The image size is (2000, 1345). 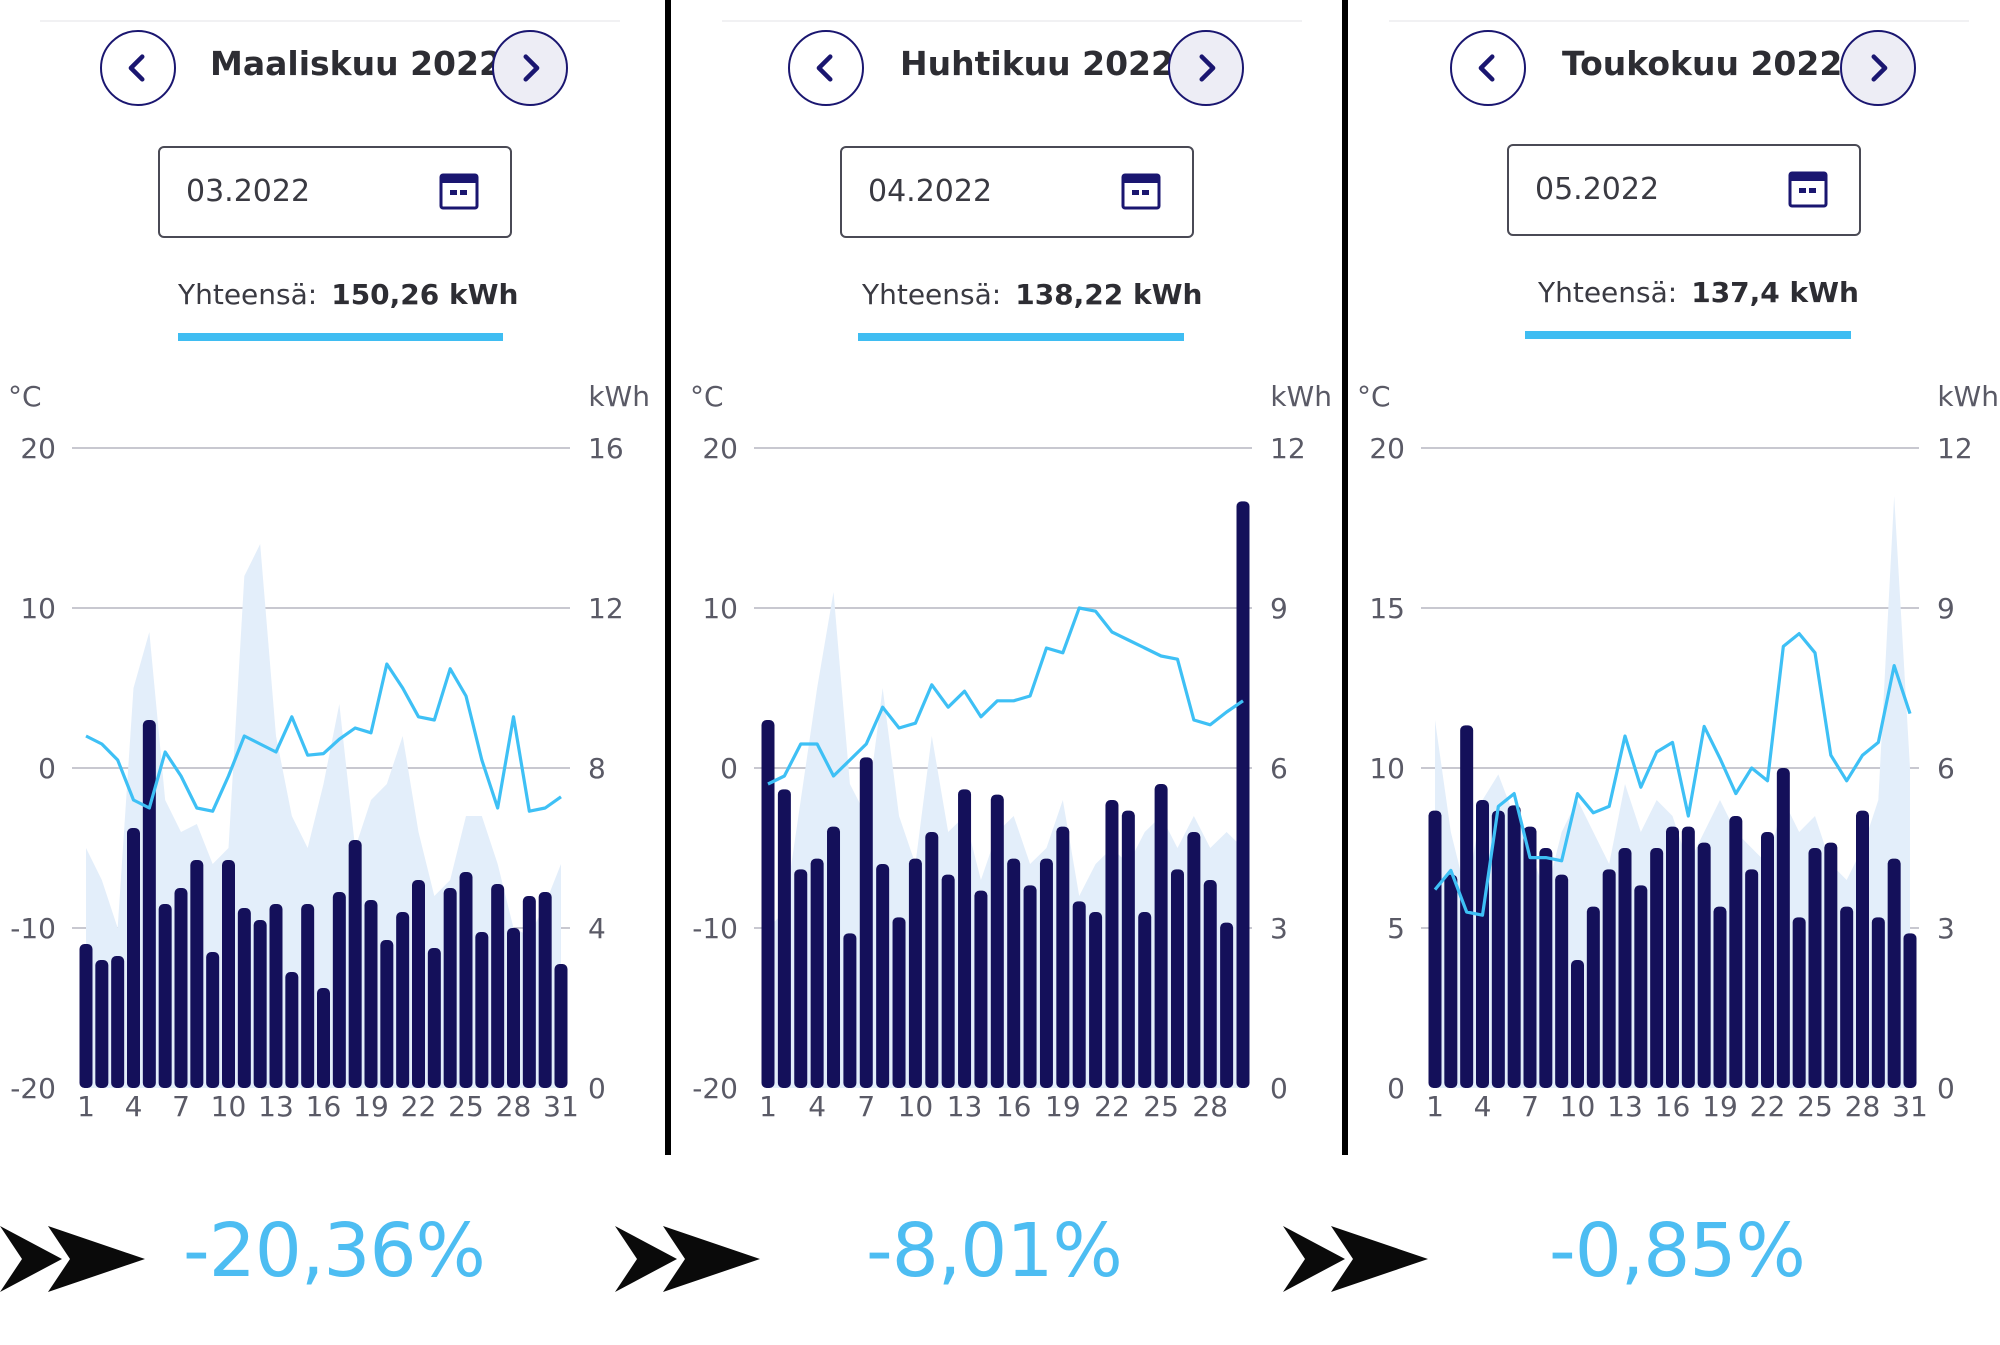 What do you see at coordinates (729, 768) in the screenshot?
I see `left-tick-label: 0` at bounding box center [729, 768].